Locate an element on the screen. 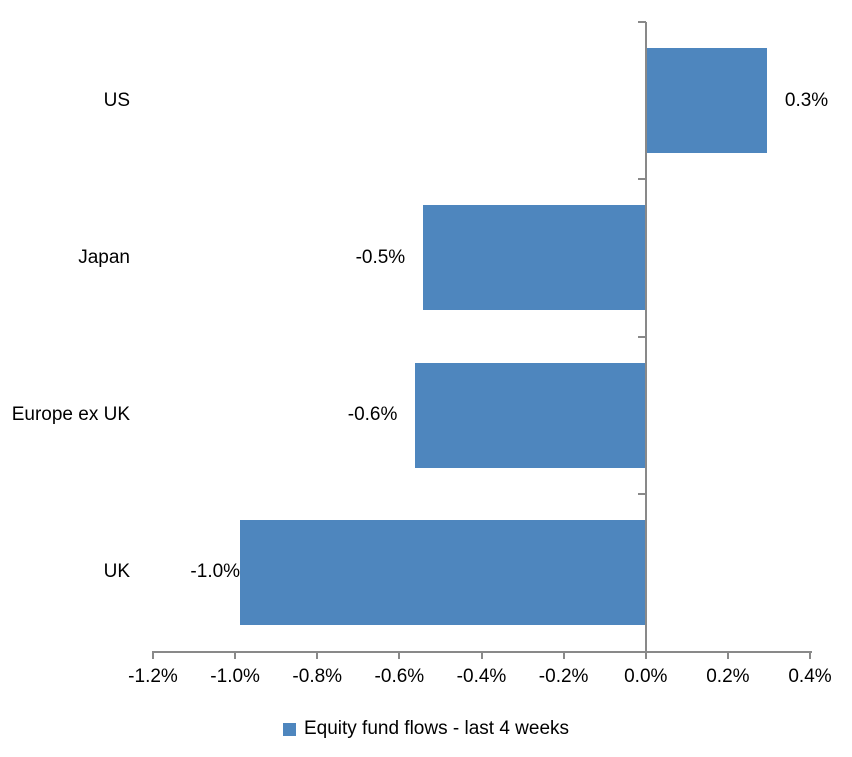 The image size is (852, 757). legend: Equity fund flows - last 4 weeks is located at coordinates (426, 729).